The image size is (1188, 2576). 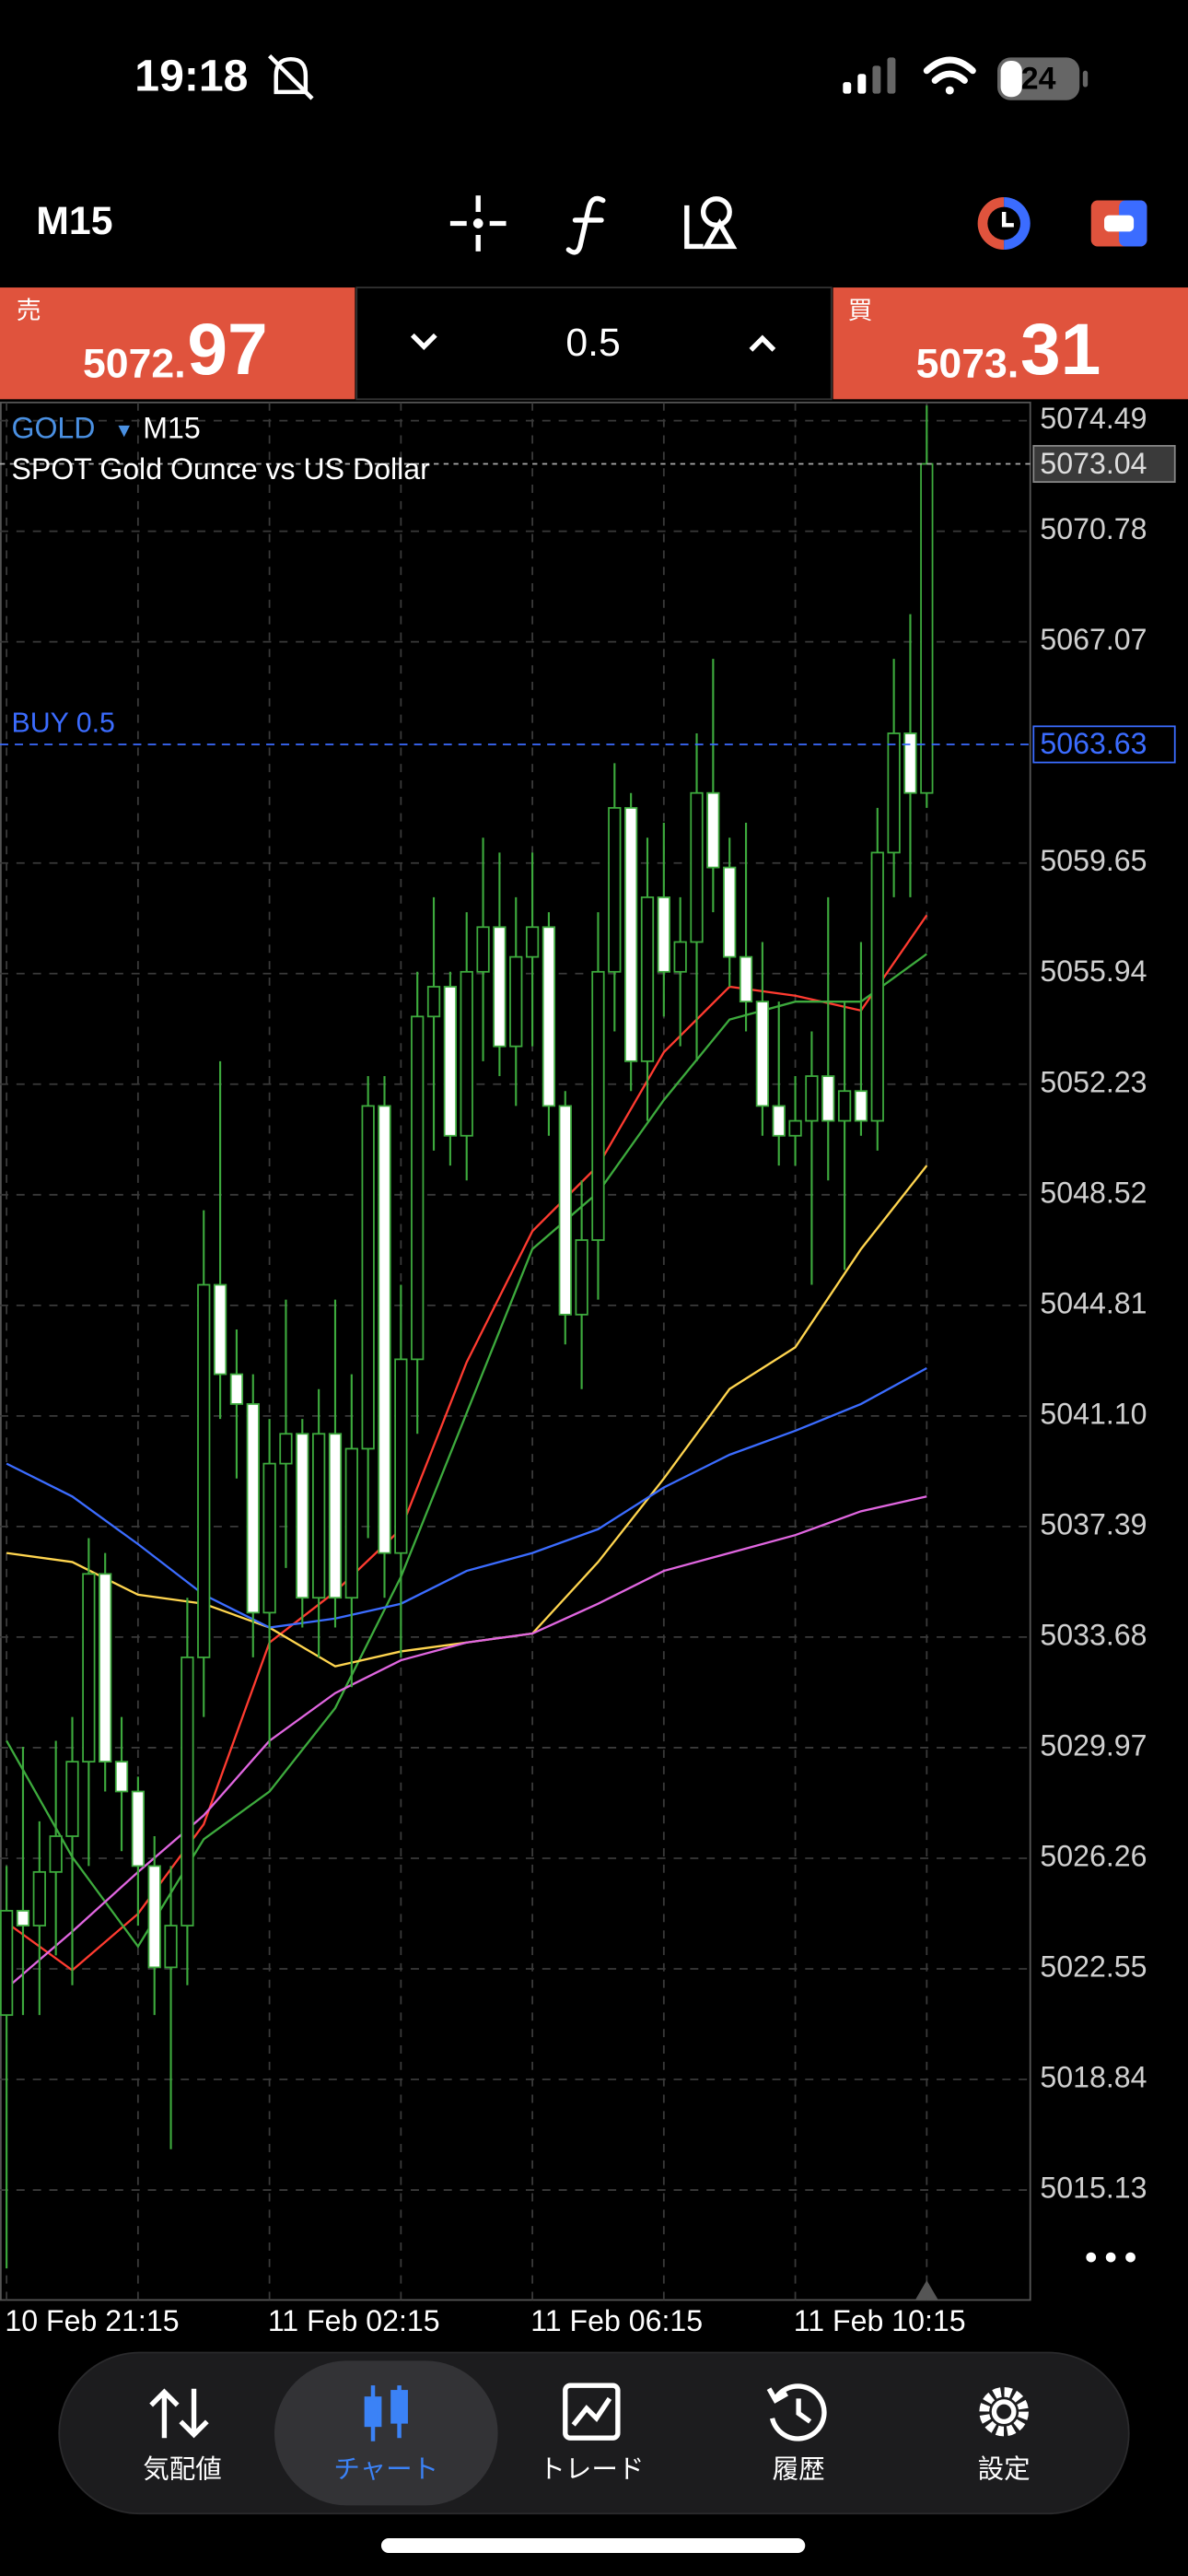 What do you see at coordinates (1093, 743) in the screenshot?
I see `order-price-label: 5063.63` at bounding box center [1093, 743].